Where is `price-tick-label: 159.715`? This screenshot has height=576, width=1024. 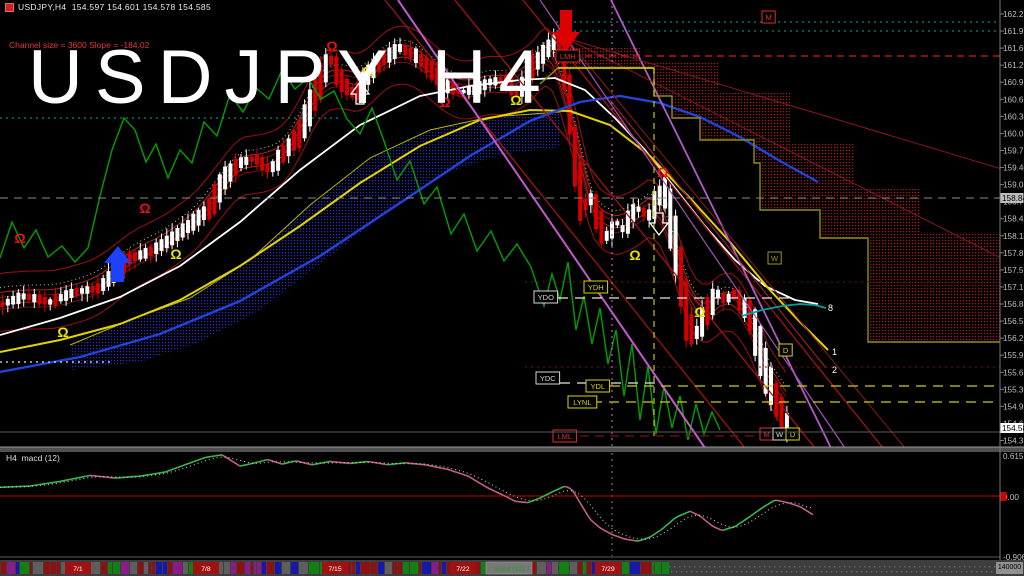 price-tick-label: 159.715 is located at coordinates (1013, 150).